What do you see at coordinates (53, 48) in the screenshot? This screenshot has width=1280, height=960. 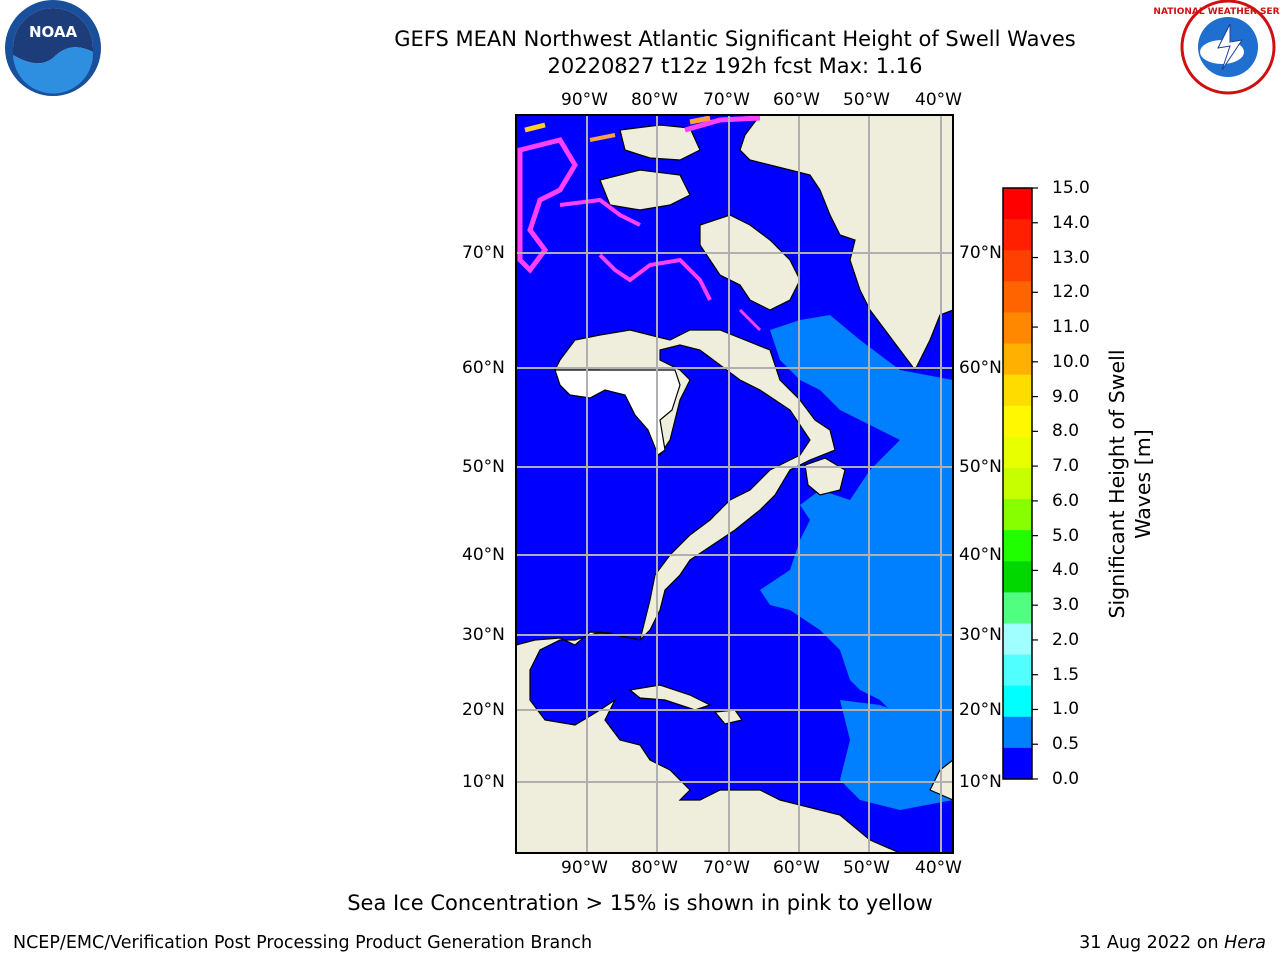 I see `noaa-logo: NOAA` at bounding box center [53, 48].